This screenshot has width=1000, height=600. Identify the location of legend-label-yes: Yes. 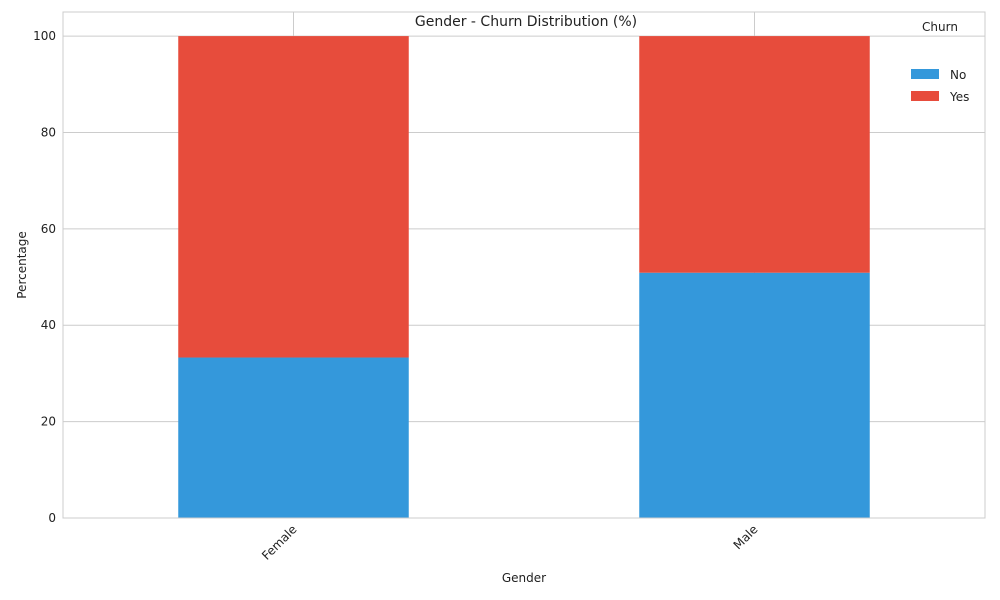
(959, 97).